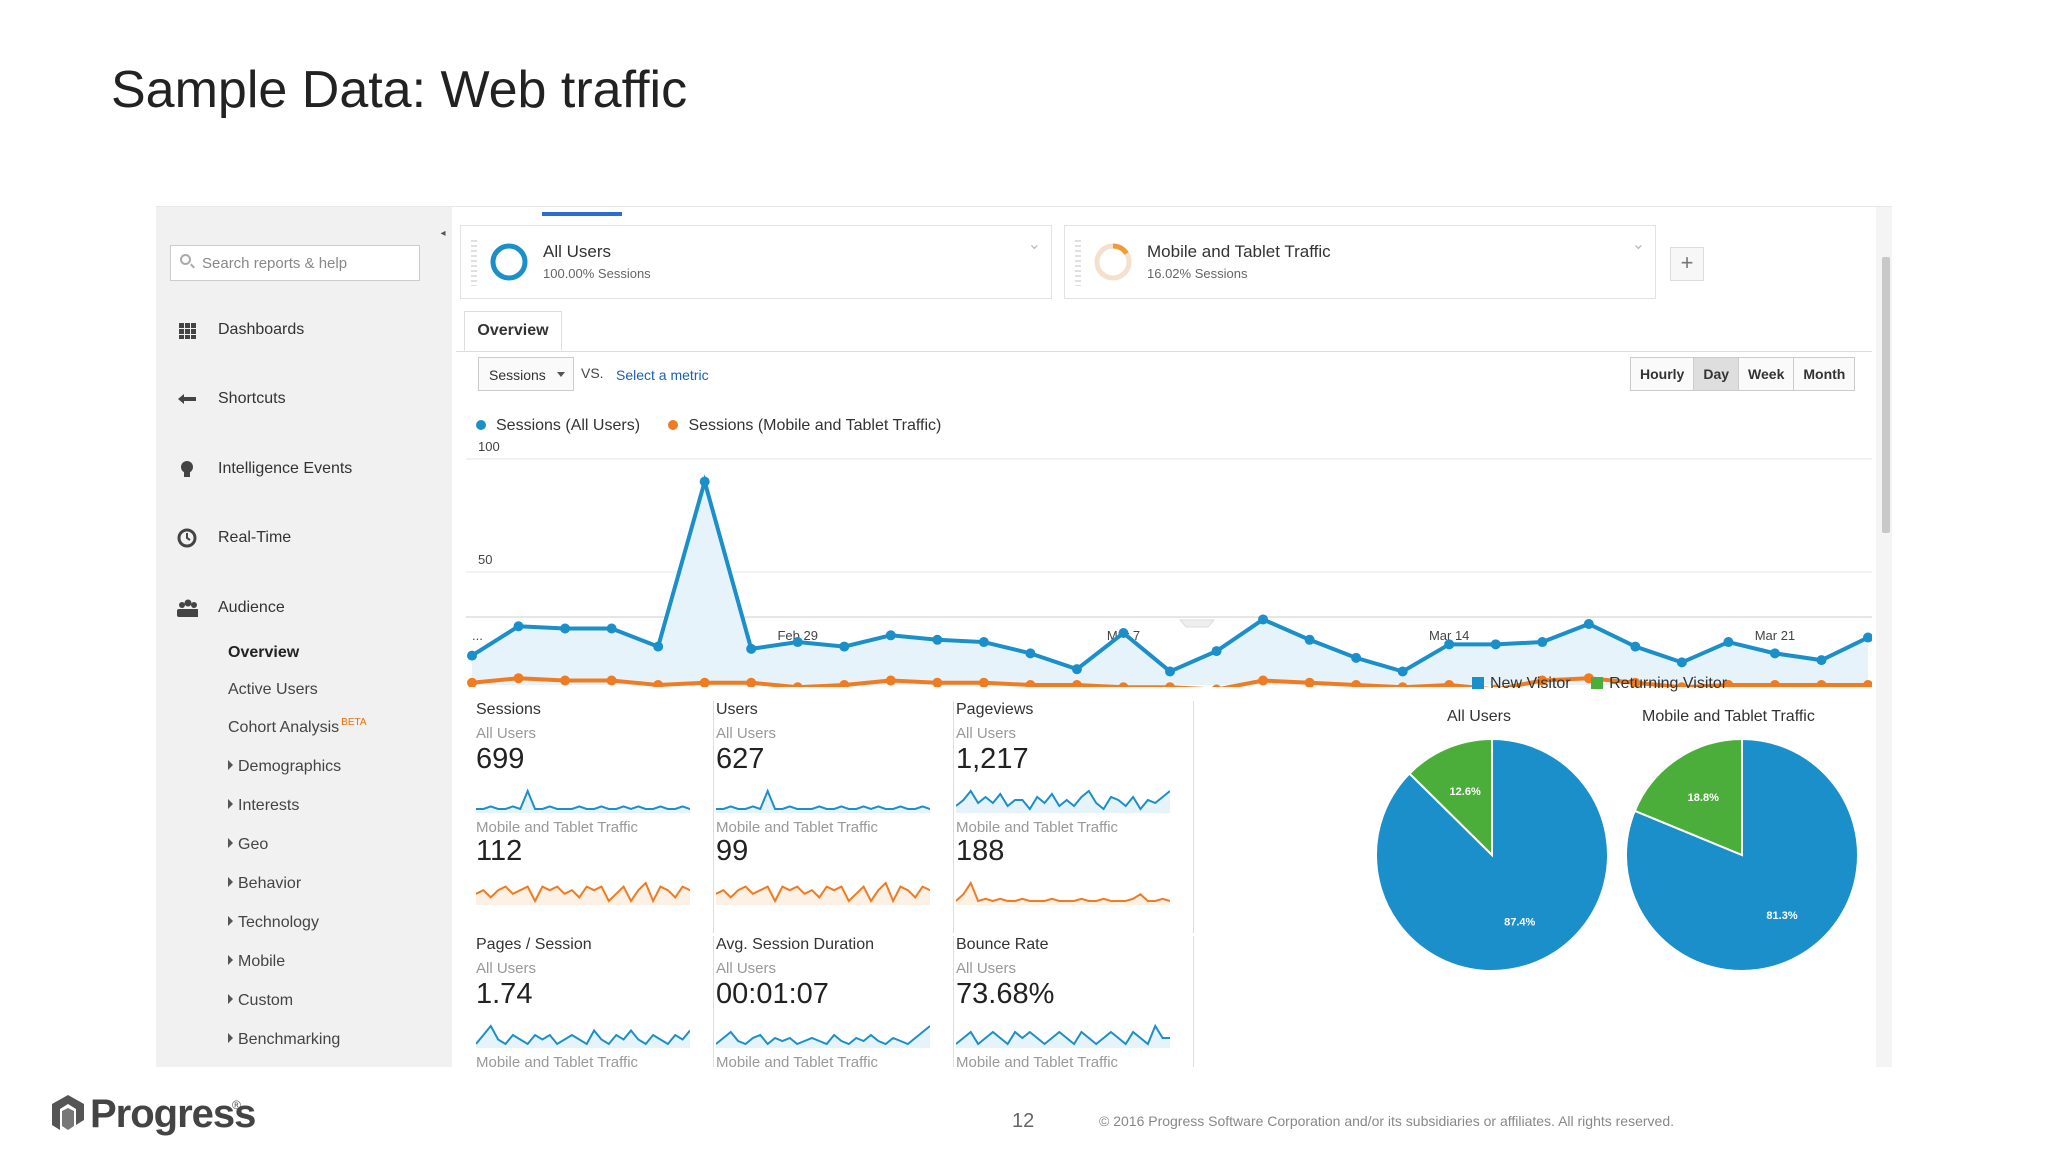 This screenshot has height=1152, width=2048. Describe the element at coordinates (526, 374) in the screenshot. I see `metric-dropdown: Sessions` at that location.